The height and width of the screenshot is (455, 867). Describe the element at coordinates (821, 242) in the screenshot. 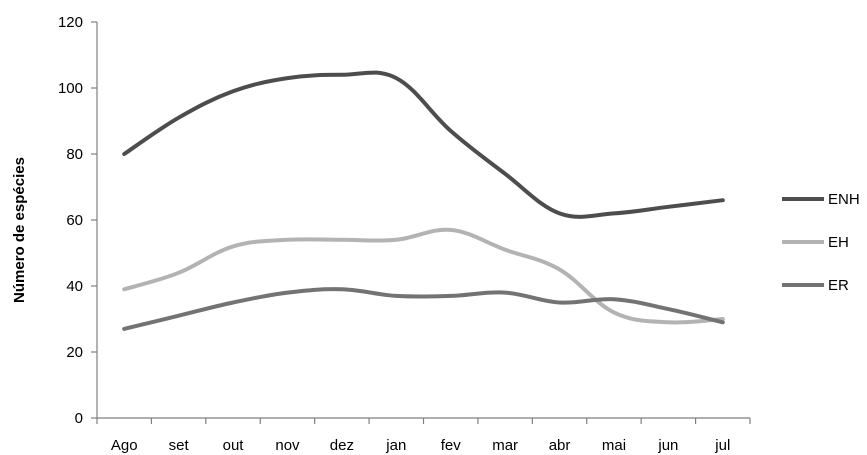

I see `legend: ENH EH ER` at that location.